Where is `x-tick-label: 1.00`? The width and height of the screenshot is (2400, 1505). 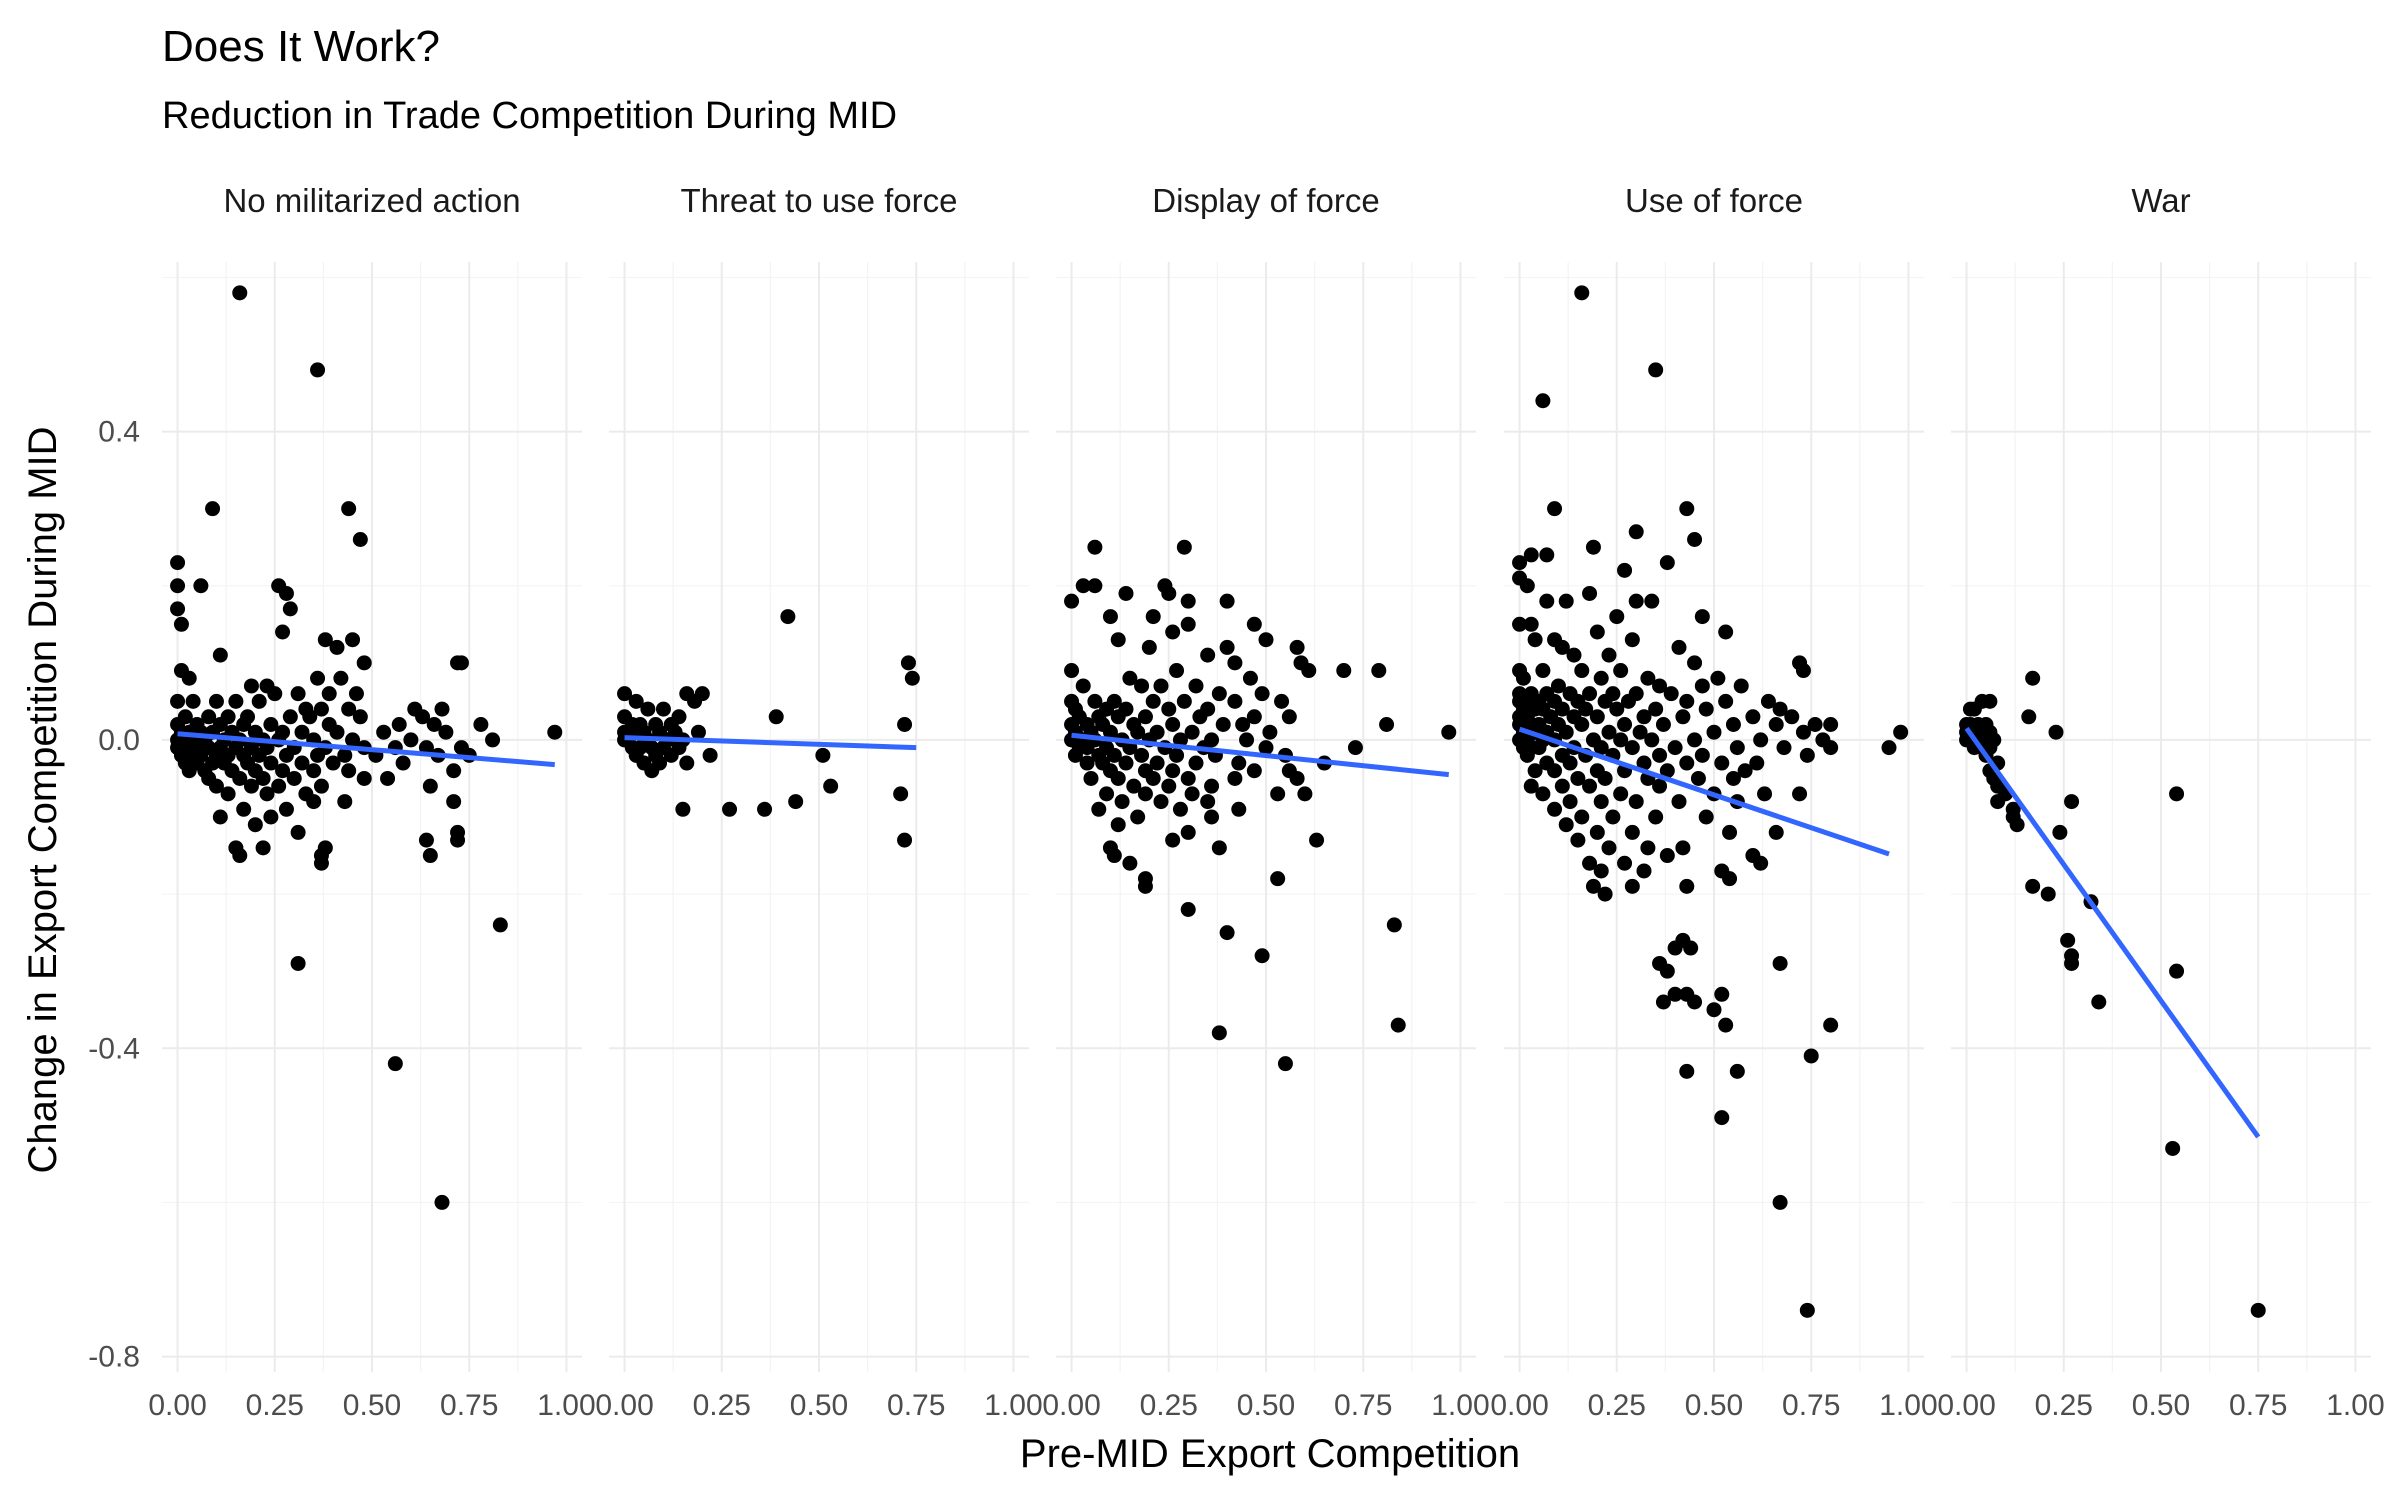 x-tick-label: 1.00 is located at coordinates (566, 1405).